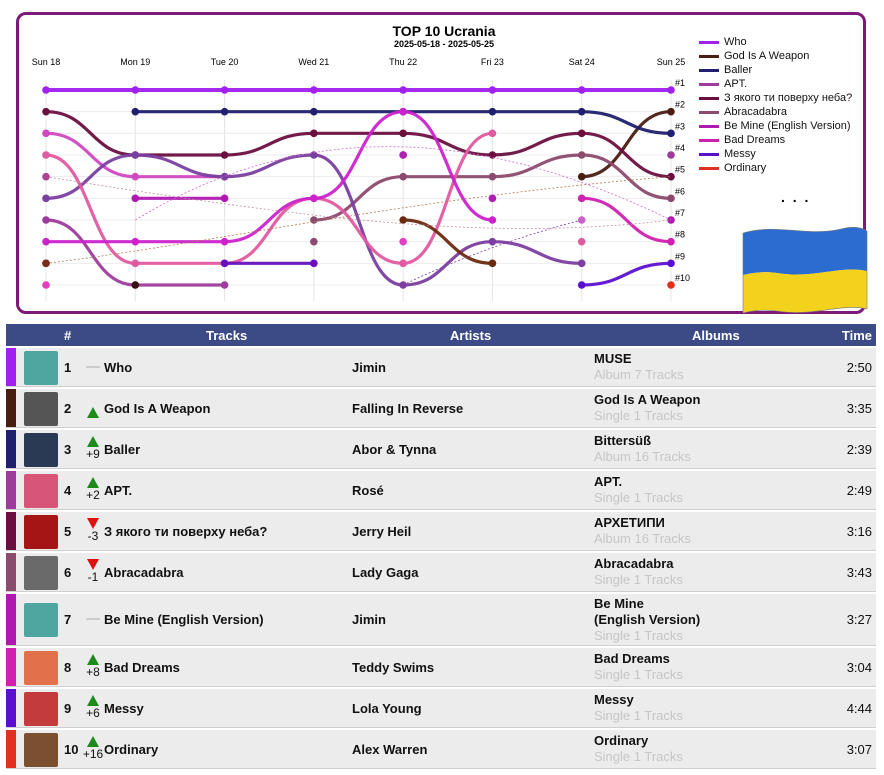  What do you see at coordinates (608, 481) in the screenshot?
I see `album-title: APT.` at bounding box center [608, 481].